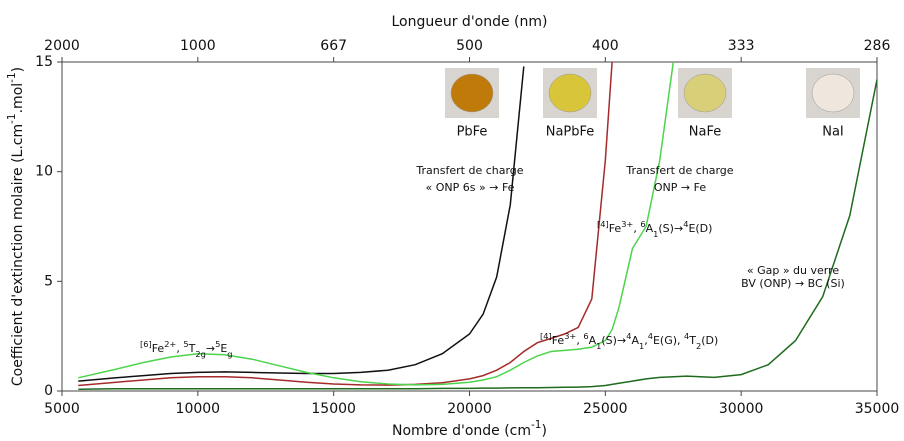  I want to click on y-tick-label: 5, so click(48, 281).